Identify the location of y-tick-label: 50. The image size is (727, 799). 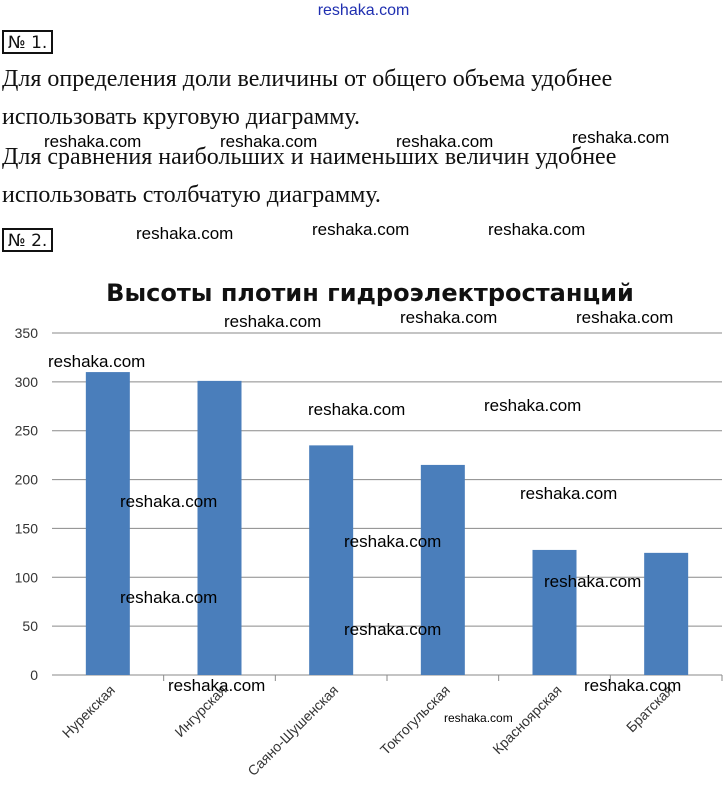
(30, 626).